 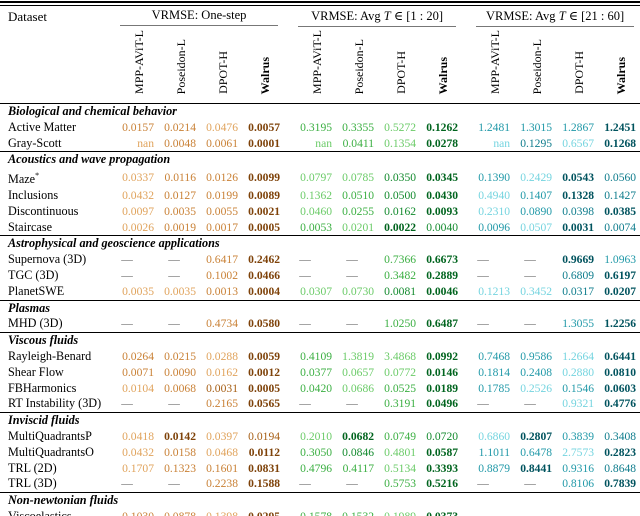 What do you see at coordinates (180, 196) in the screenshot?
I see `value-cell: 0.0127` at bounding box center [180, 196].